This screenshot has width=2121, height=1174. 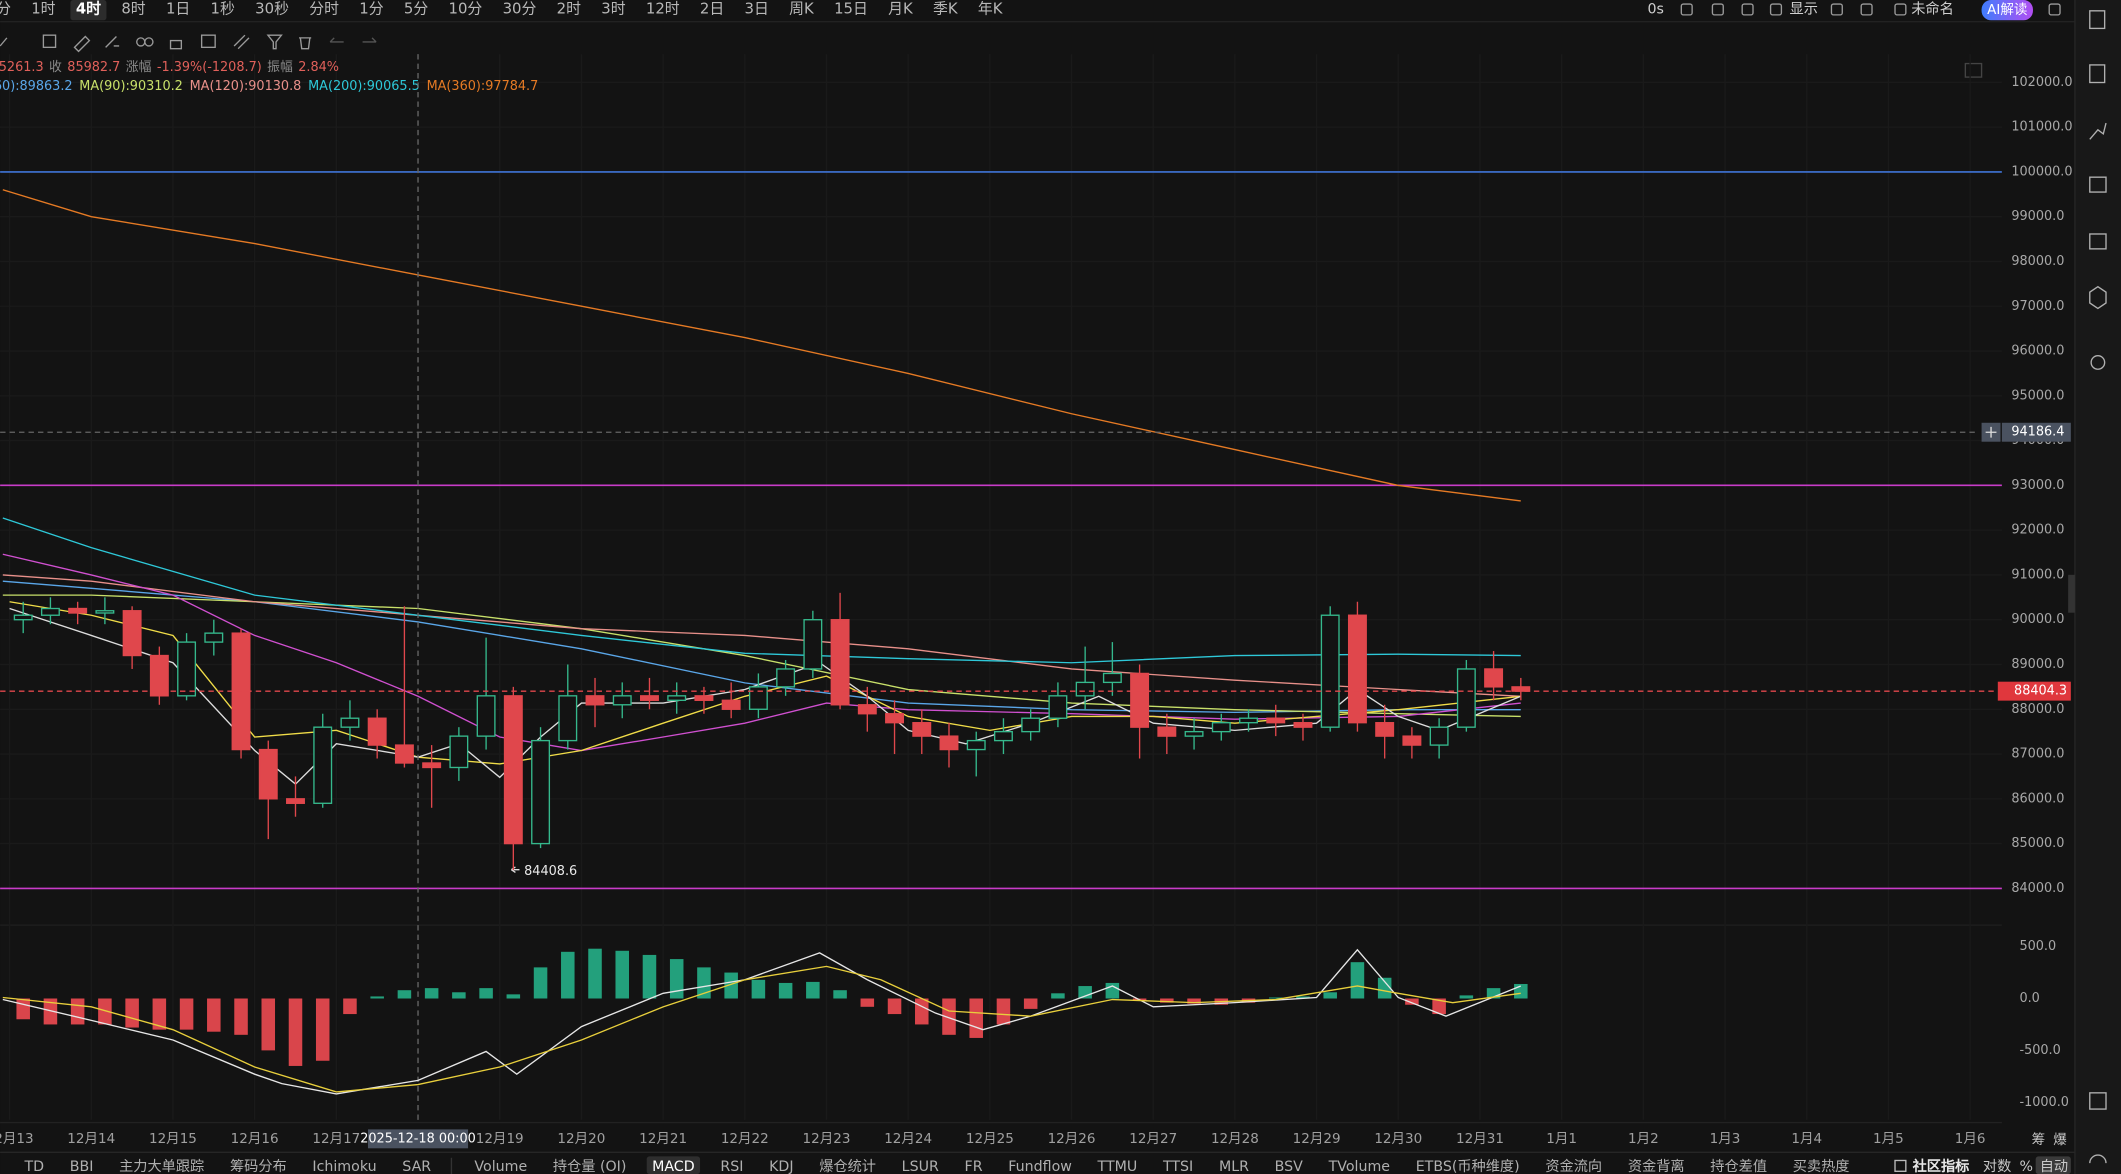 What do you see at coordinates (1234, 1166) in the screenshot?
I see `indicator-tab: MLR` at bounding box center [1234, 1166].